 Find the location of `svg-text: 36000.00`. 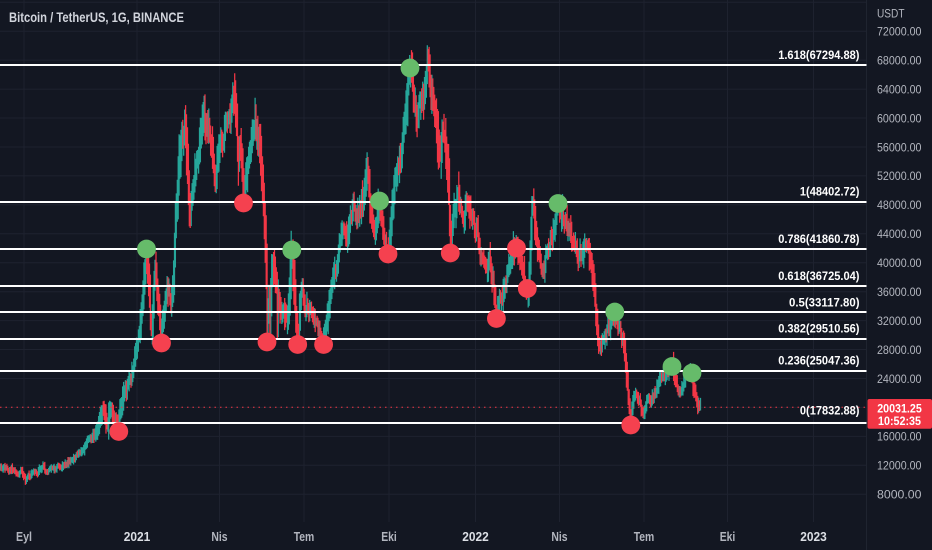

svg-text: 36000.00 is located at coordinates (899, 292).